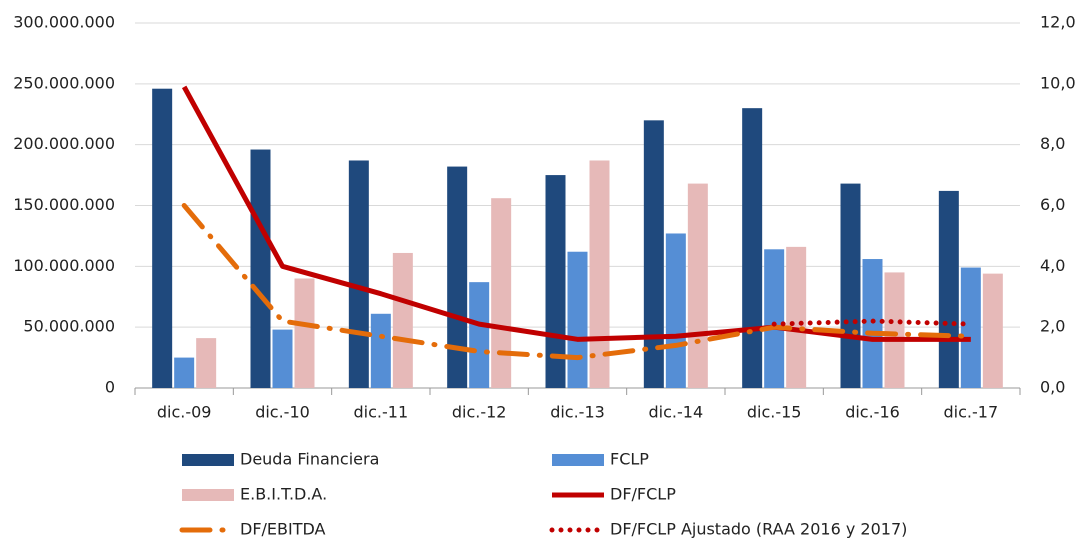 The width and height of the screenshot is (1082, 542). Describe the element at coordinates (643, 494) in the screenshot. I see `legend-label: DF/FCLP` at that location.